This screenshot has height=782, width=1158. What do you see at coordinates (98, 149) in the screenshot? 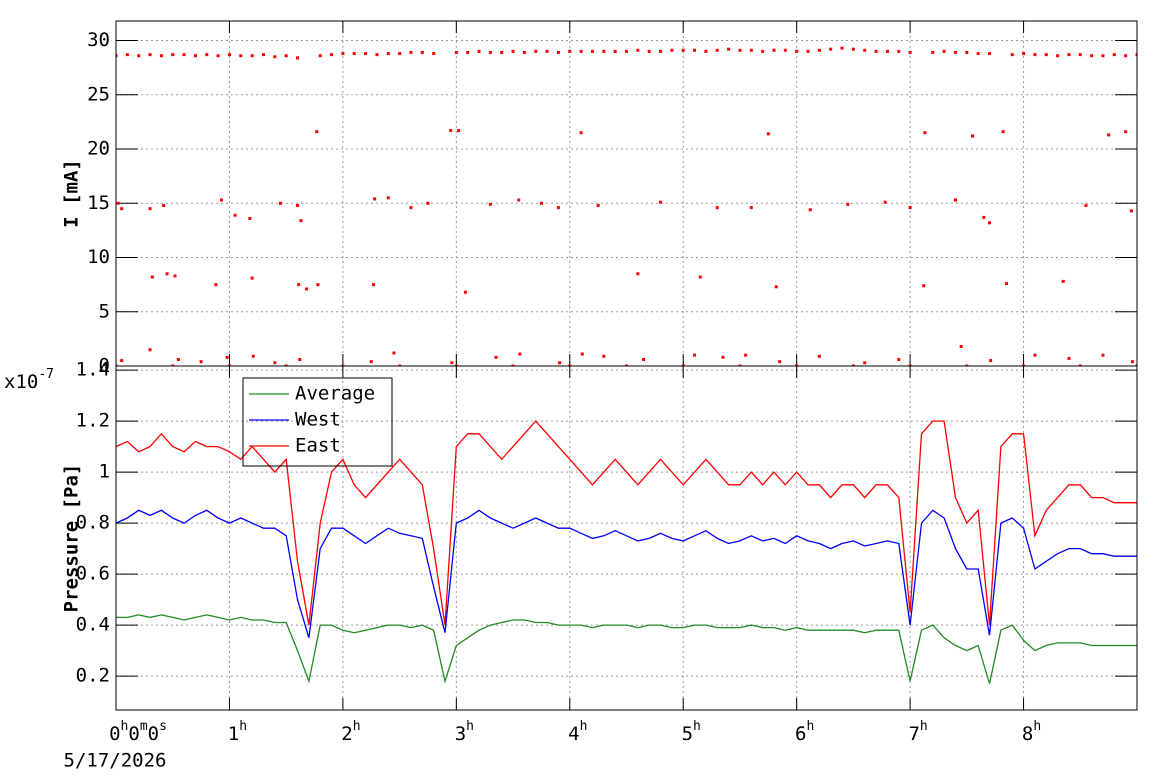
I see `y-tick-label: 20` at bounding box center [98, 149].